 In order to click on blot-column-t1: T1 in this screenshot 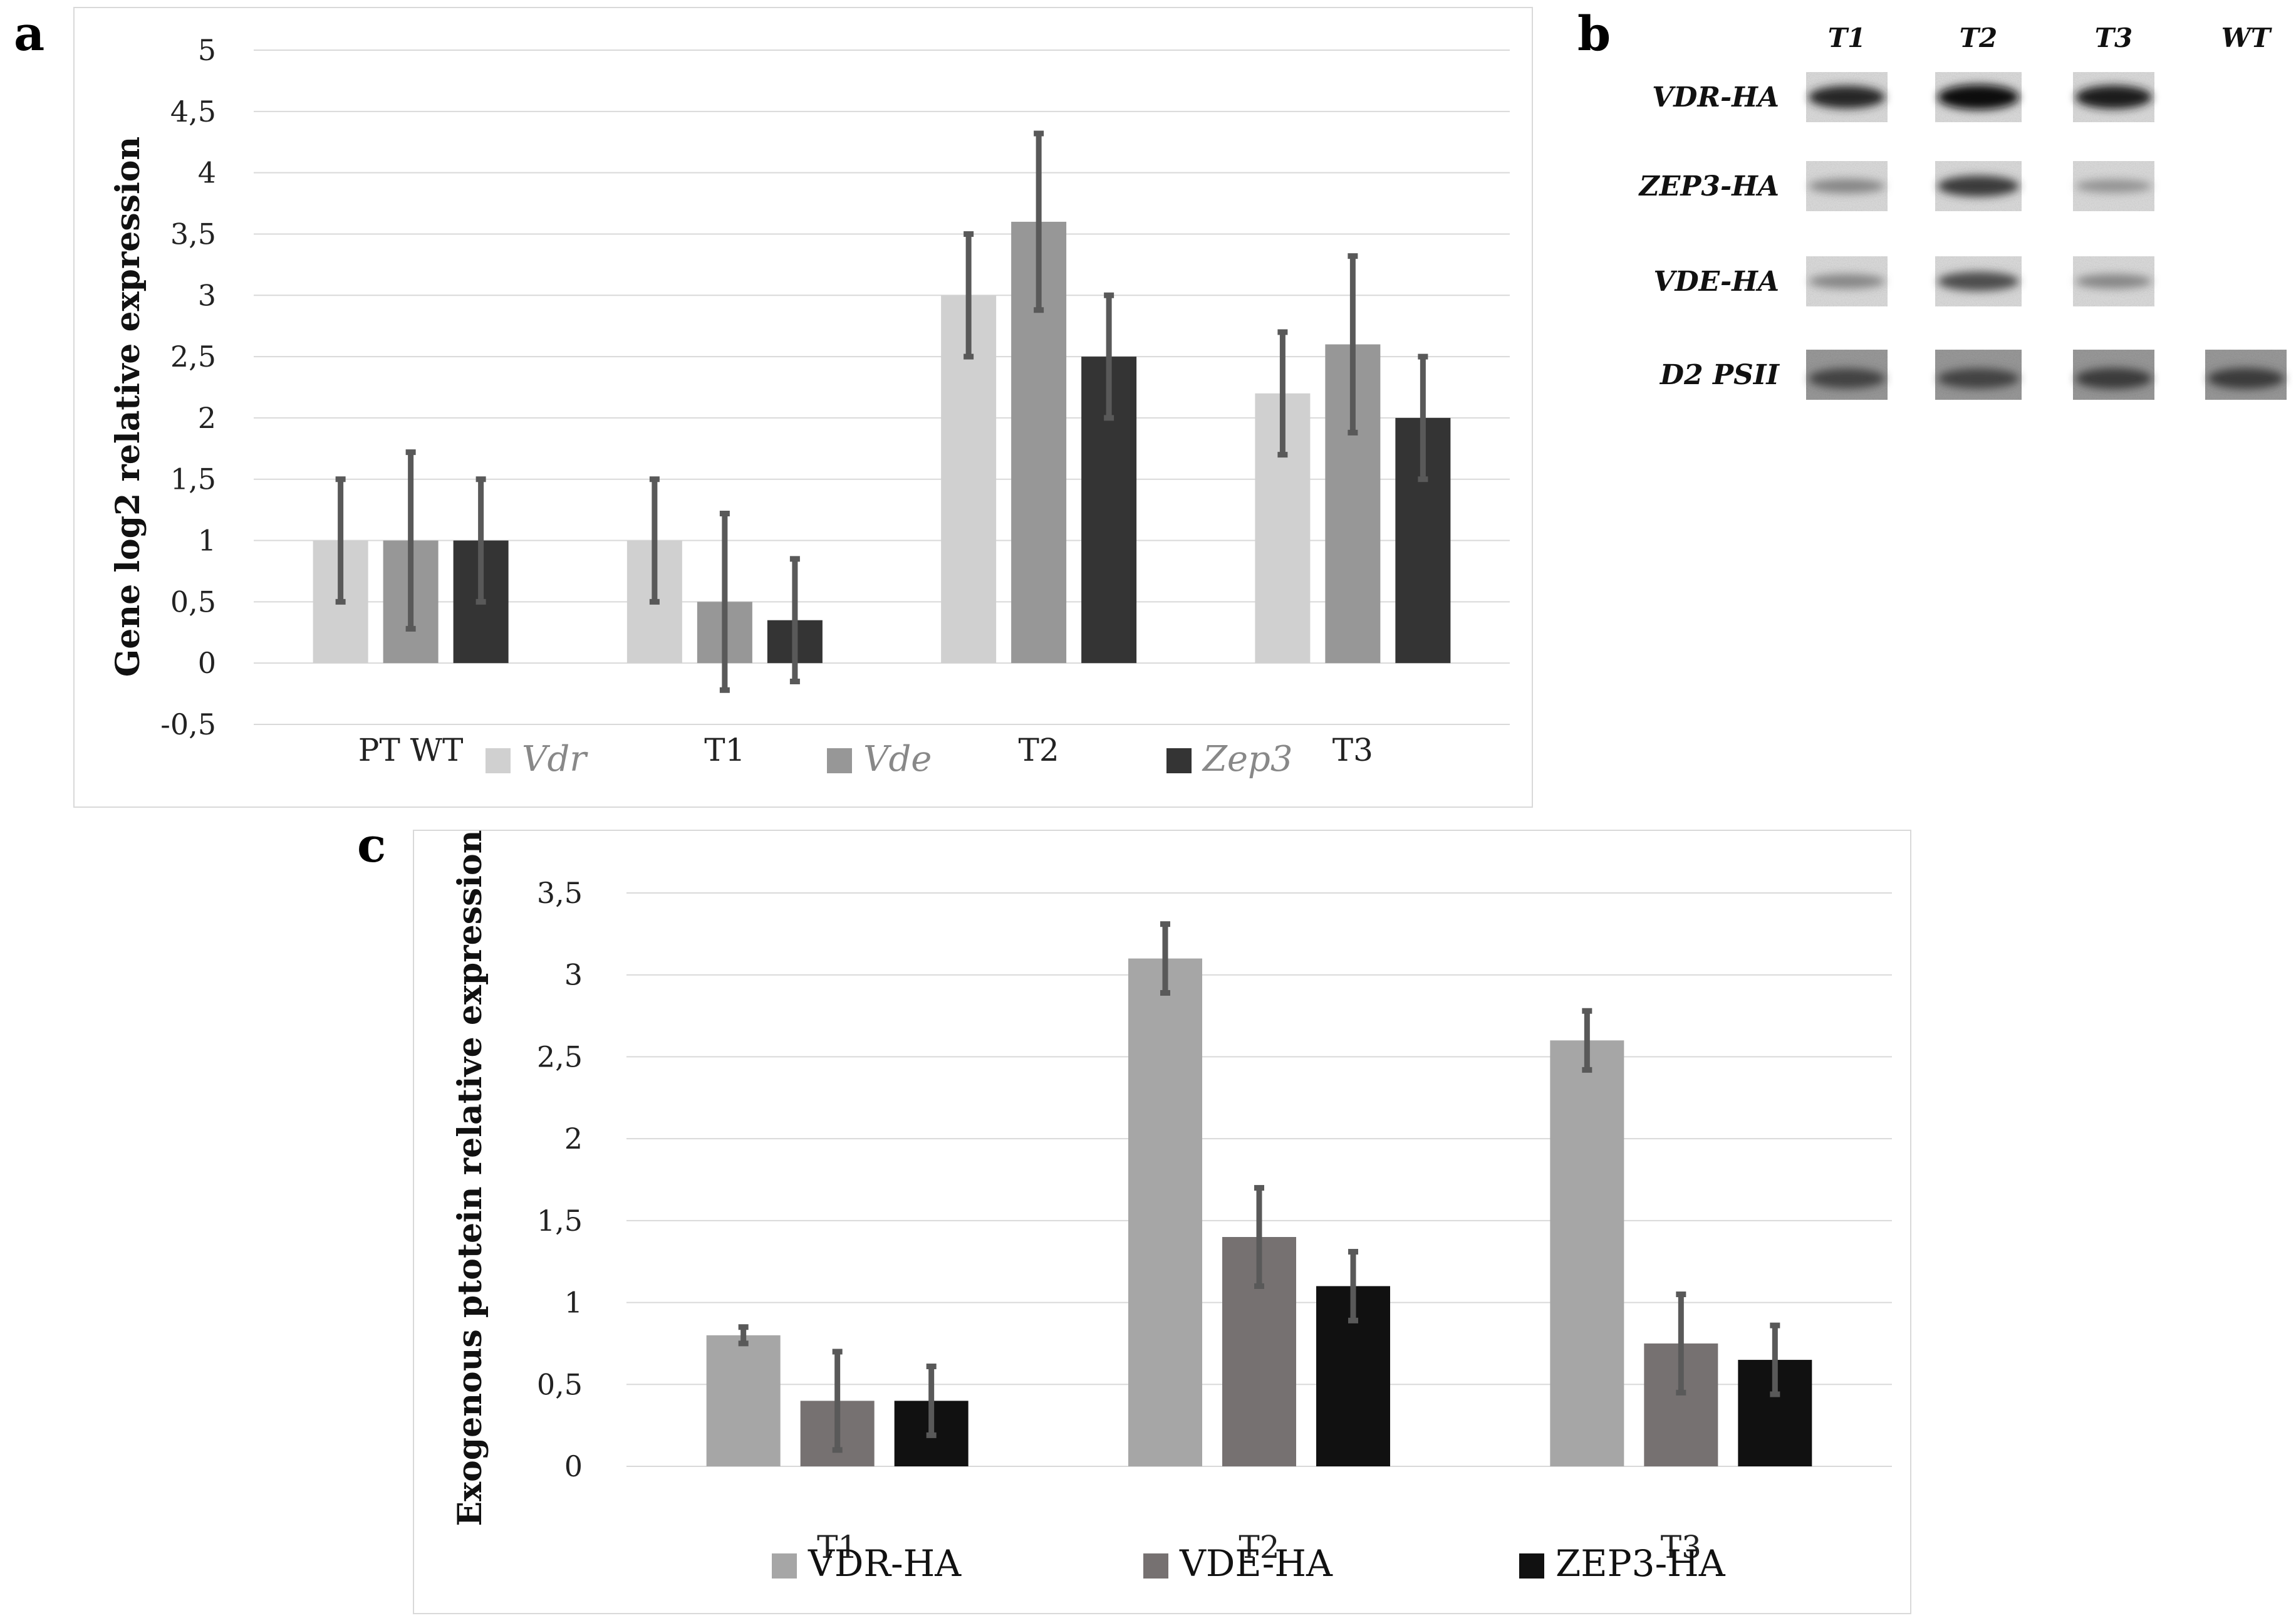, I will do `click(1847, 38)`.